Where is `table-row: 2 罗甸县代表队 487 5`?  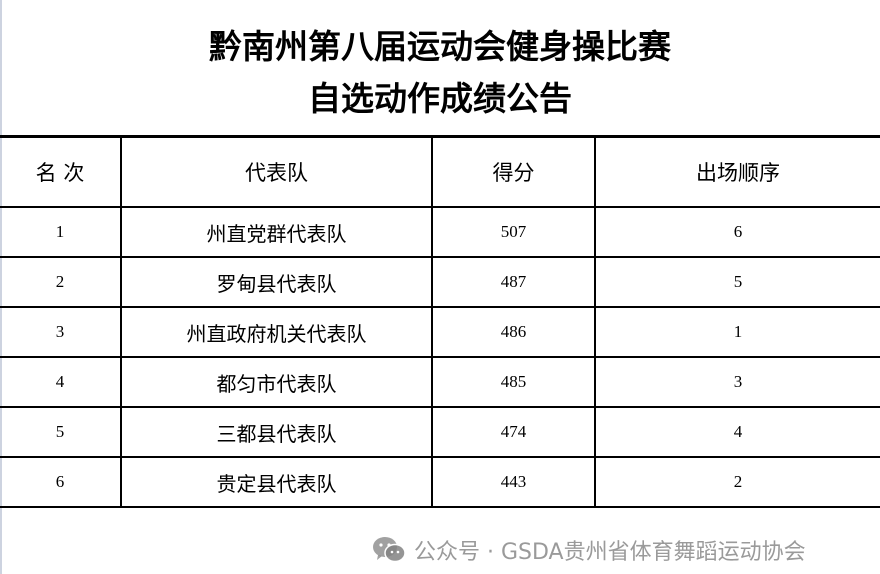
table-row: 2 罗甸县代表队 487 5 is located at coordinates (440, 282).